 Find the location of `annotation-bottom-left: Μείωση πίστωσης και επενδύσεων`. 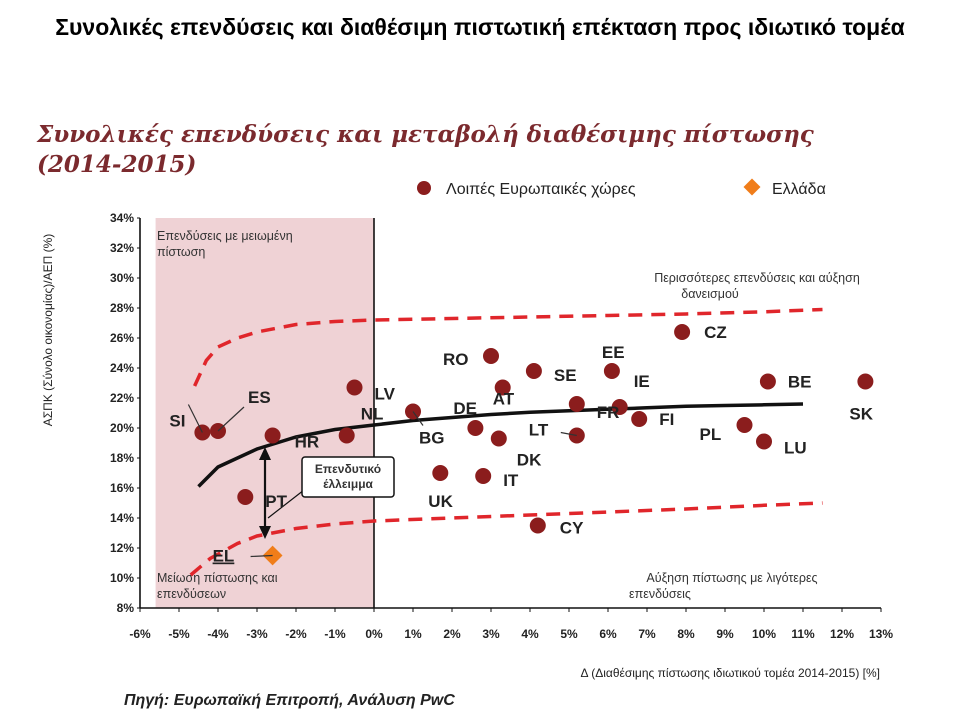

annotation-bottom-left: Μείωση πίστωσης και επενδύσεων is located at coordinates (217, 586).